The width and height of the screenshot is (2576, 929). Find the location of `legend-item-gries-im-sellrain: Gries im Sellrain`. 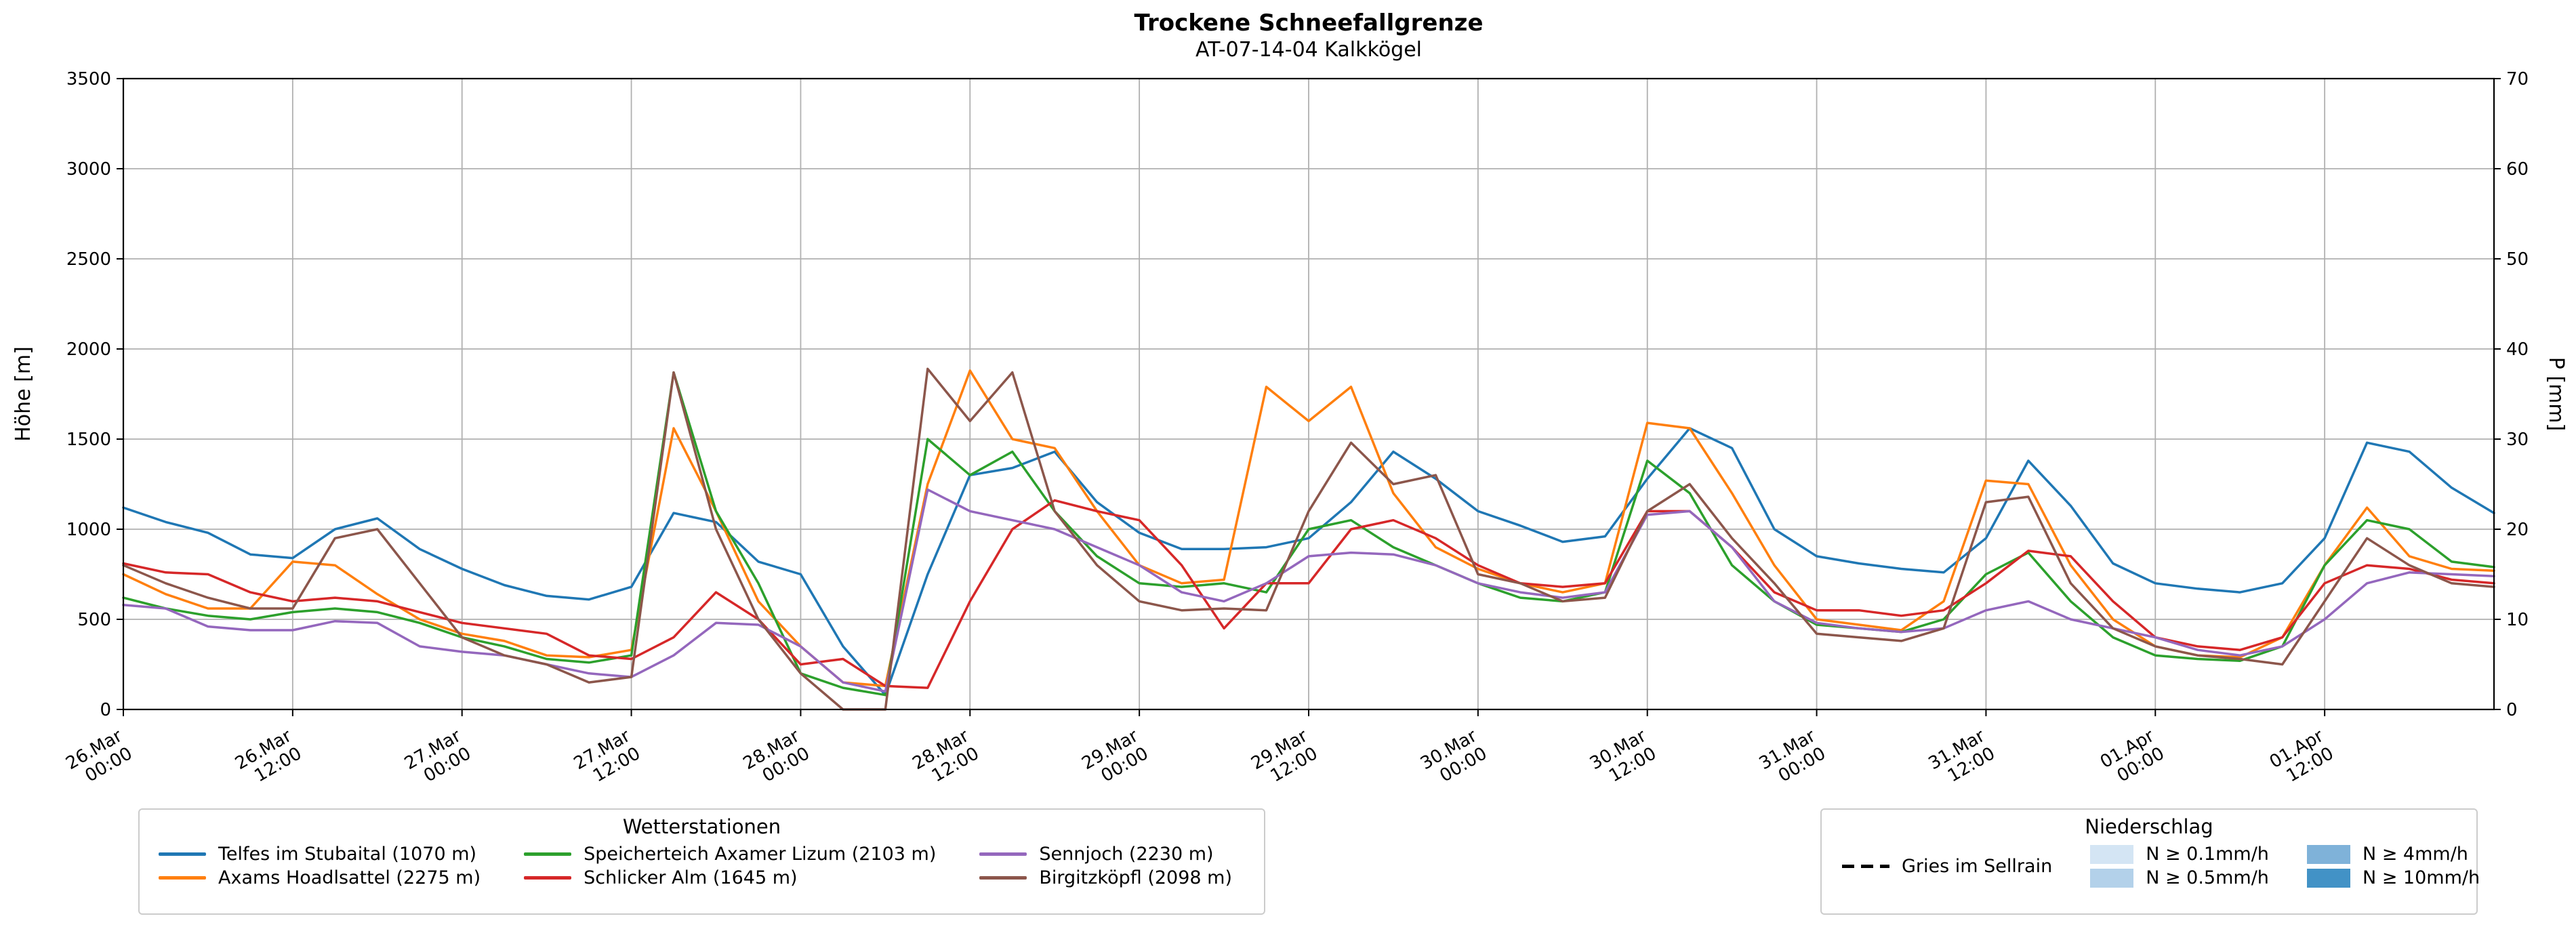

legend-item-gries-im-sellrain: Gries im Sellrain is located at coordinates (1947, 866).